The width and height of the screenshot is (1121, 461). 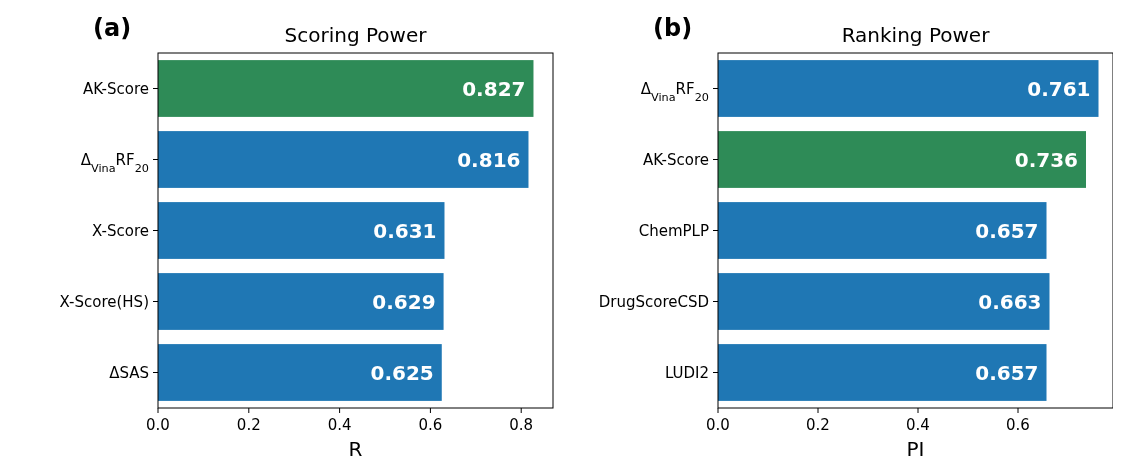 I want to click on data-label: 0.625, so click(x=402, y=372).